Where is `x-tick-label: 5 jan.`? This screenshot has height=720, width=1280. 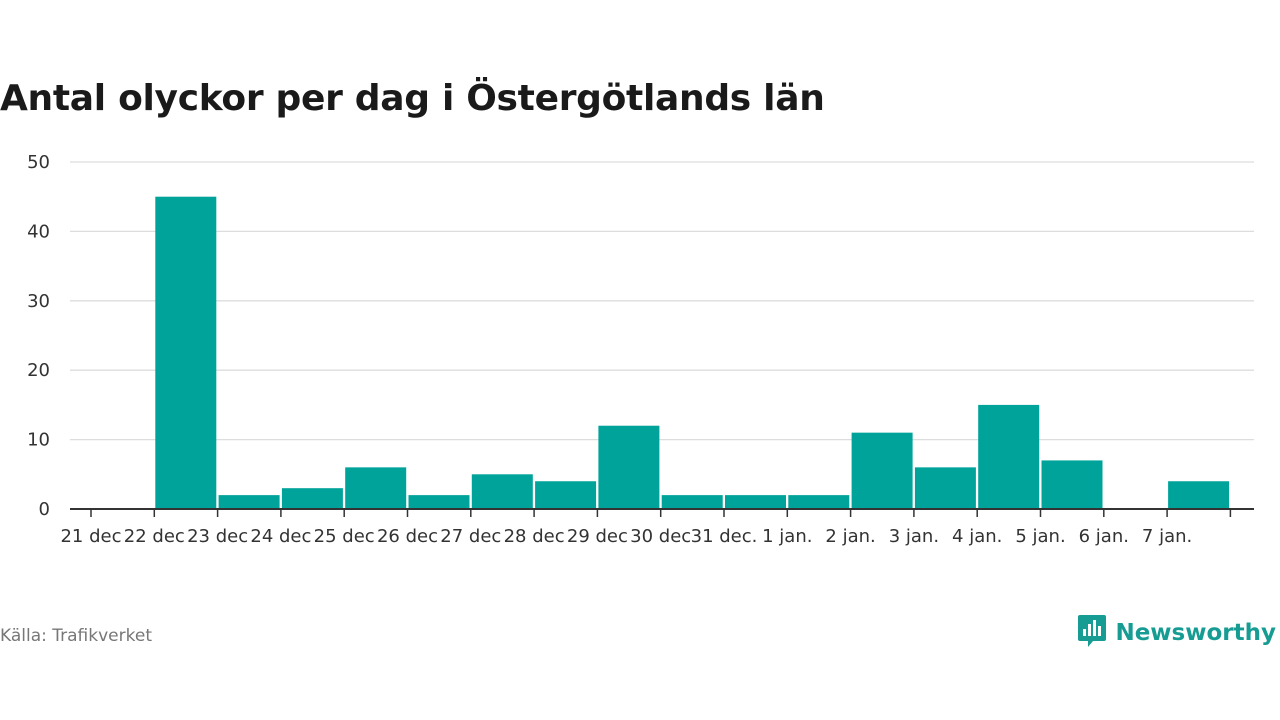
x-tick-label: 5 jan. is located at coordinates (1040, 536).